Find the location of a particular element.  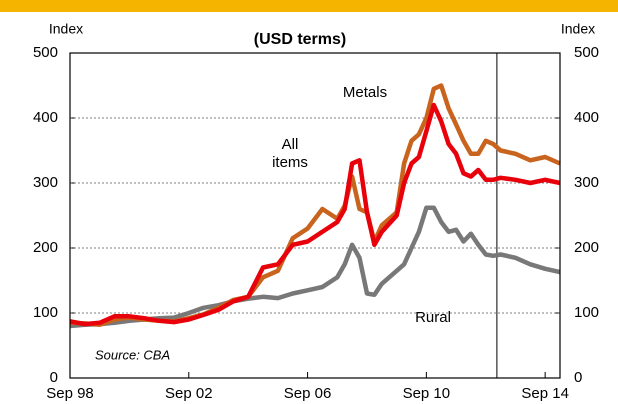

y2-tick-label: 0 is located at coordinates (578, 377).